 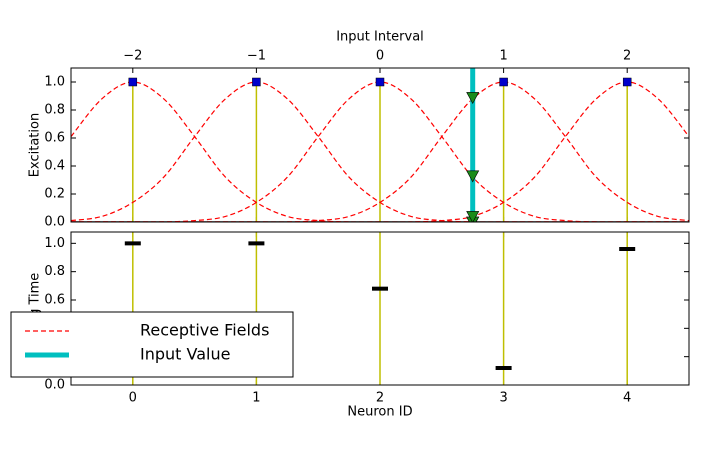 I want to click on x-tick-label: 4, so click(x=627, y=398).